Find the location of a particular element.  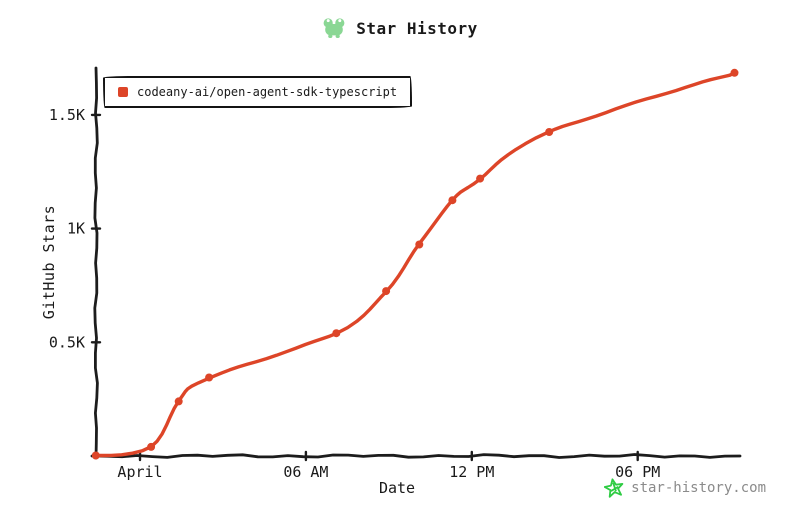

x-axis is located at coordinates (416, 456).